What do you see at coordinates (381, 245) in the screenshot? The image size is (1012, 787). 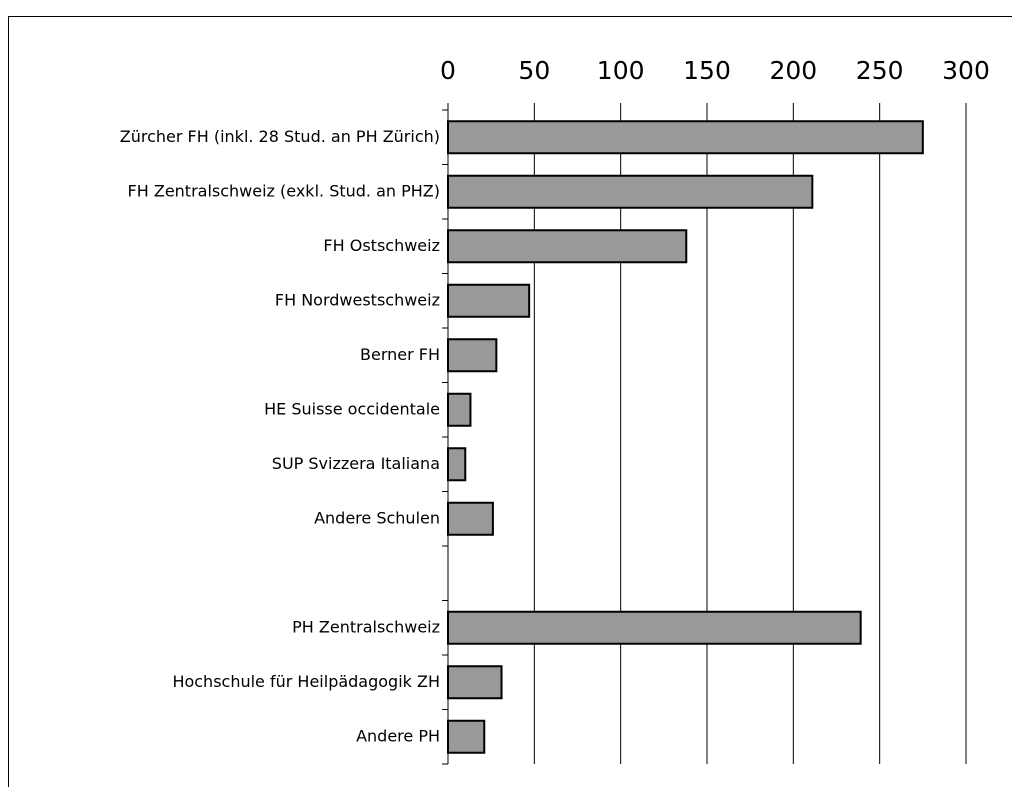 I see `y-tick-label: FH Ostschweiz` at bounding box center [381, 245].